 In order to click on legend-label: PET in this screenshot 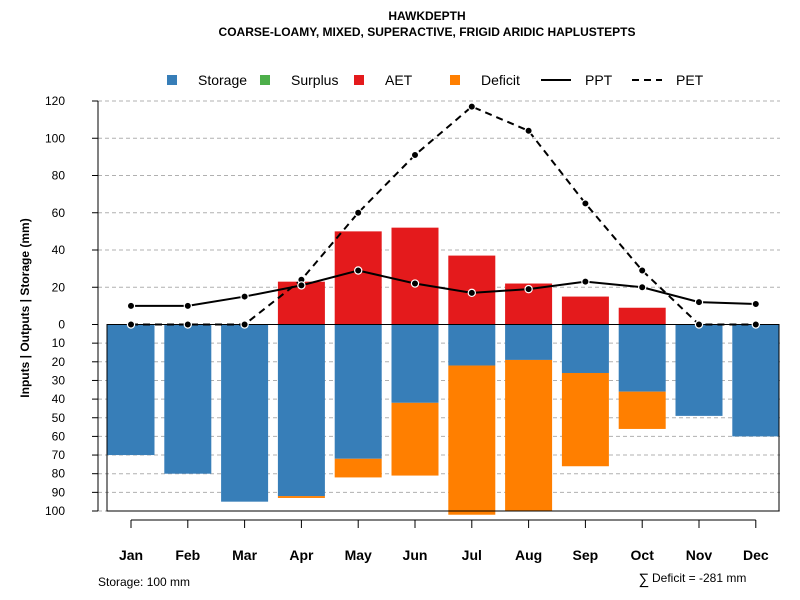, I will do `click(690, 80)`.